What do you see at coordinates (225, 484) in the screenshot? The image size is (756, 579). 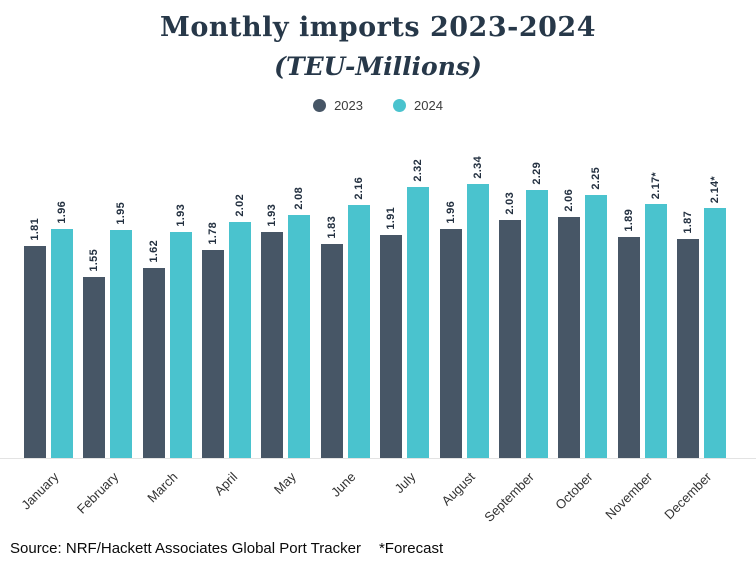 I see `x-axis-label-april: April` at bounding box center [225, 484].